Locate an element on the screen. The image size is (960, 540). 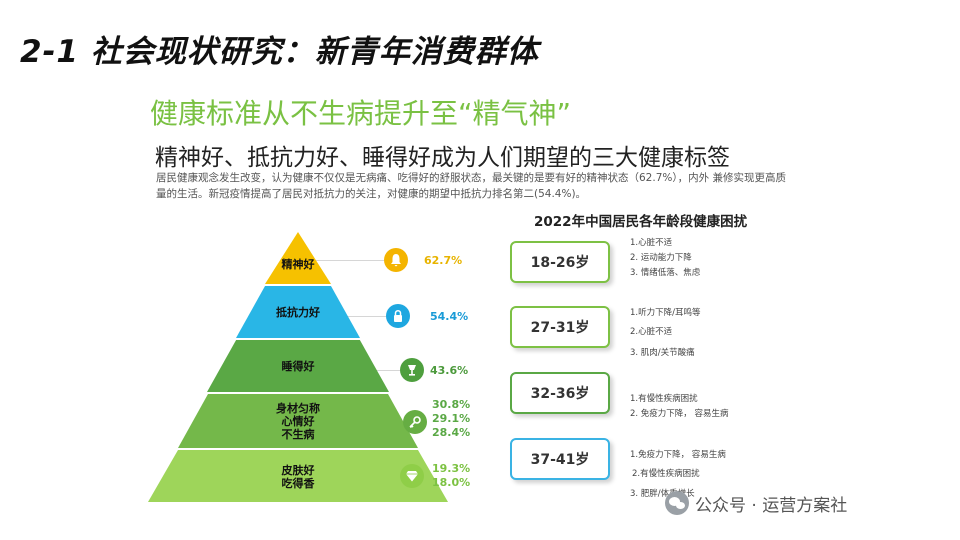
pyramid-label-line: 睡得好 is located at coordinates (298, 366).